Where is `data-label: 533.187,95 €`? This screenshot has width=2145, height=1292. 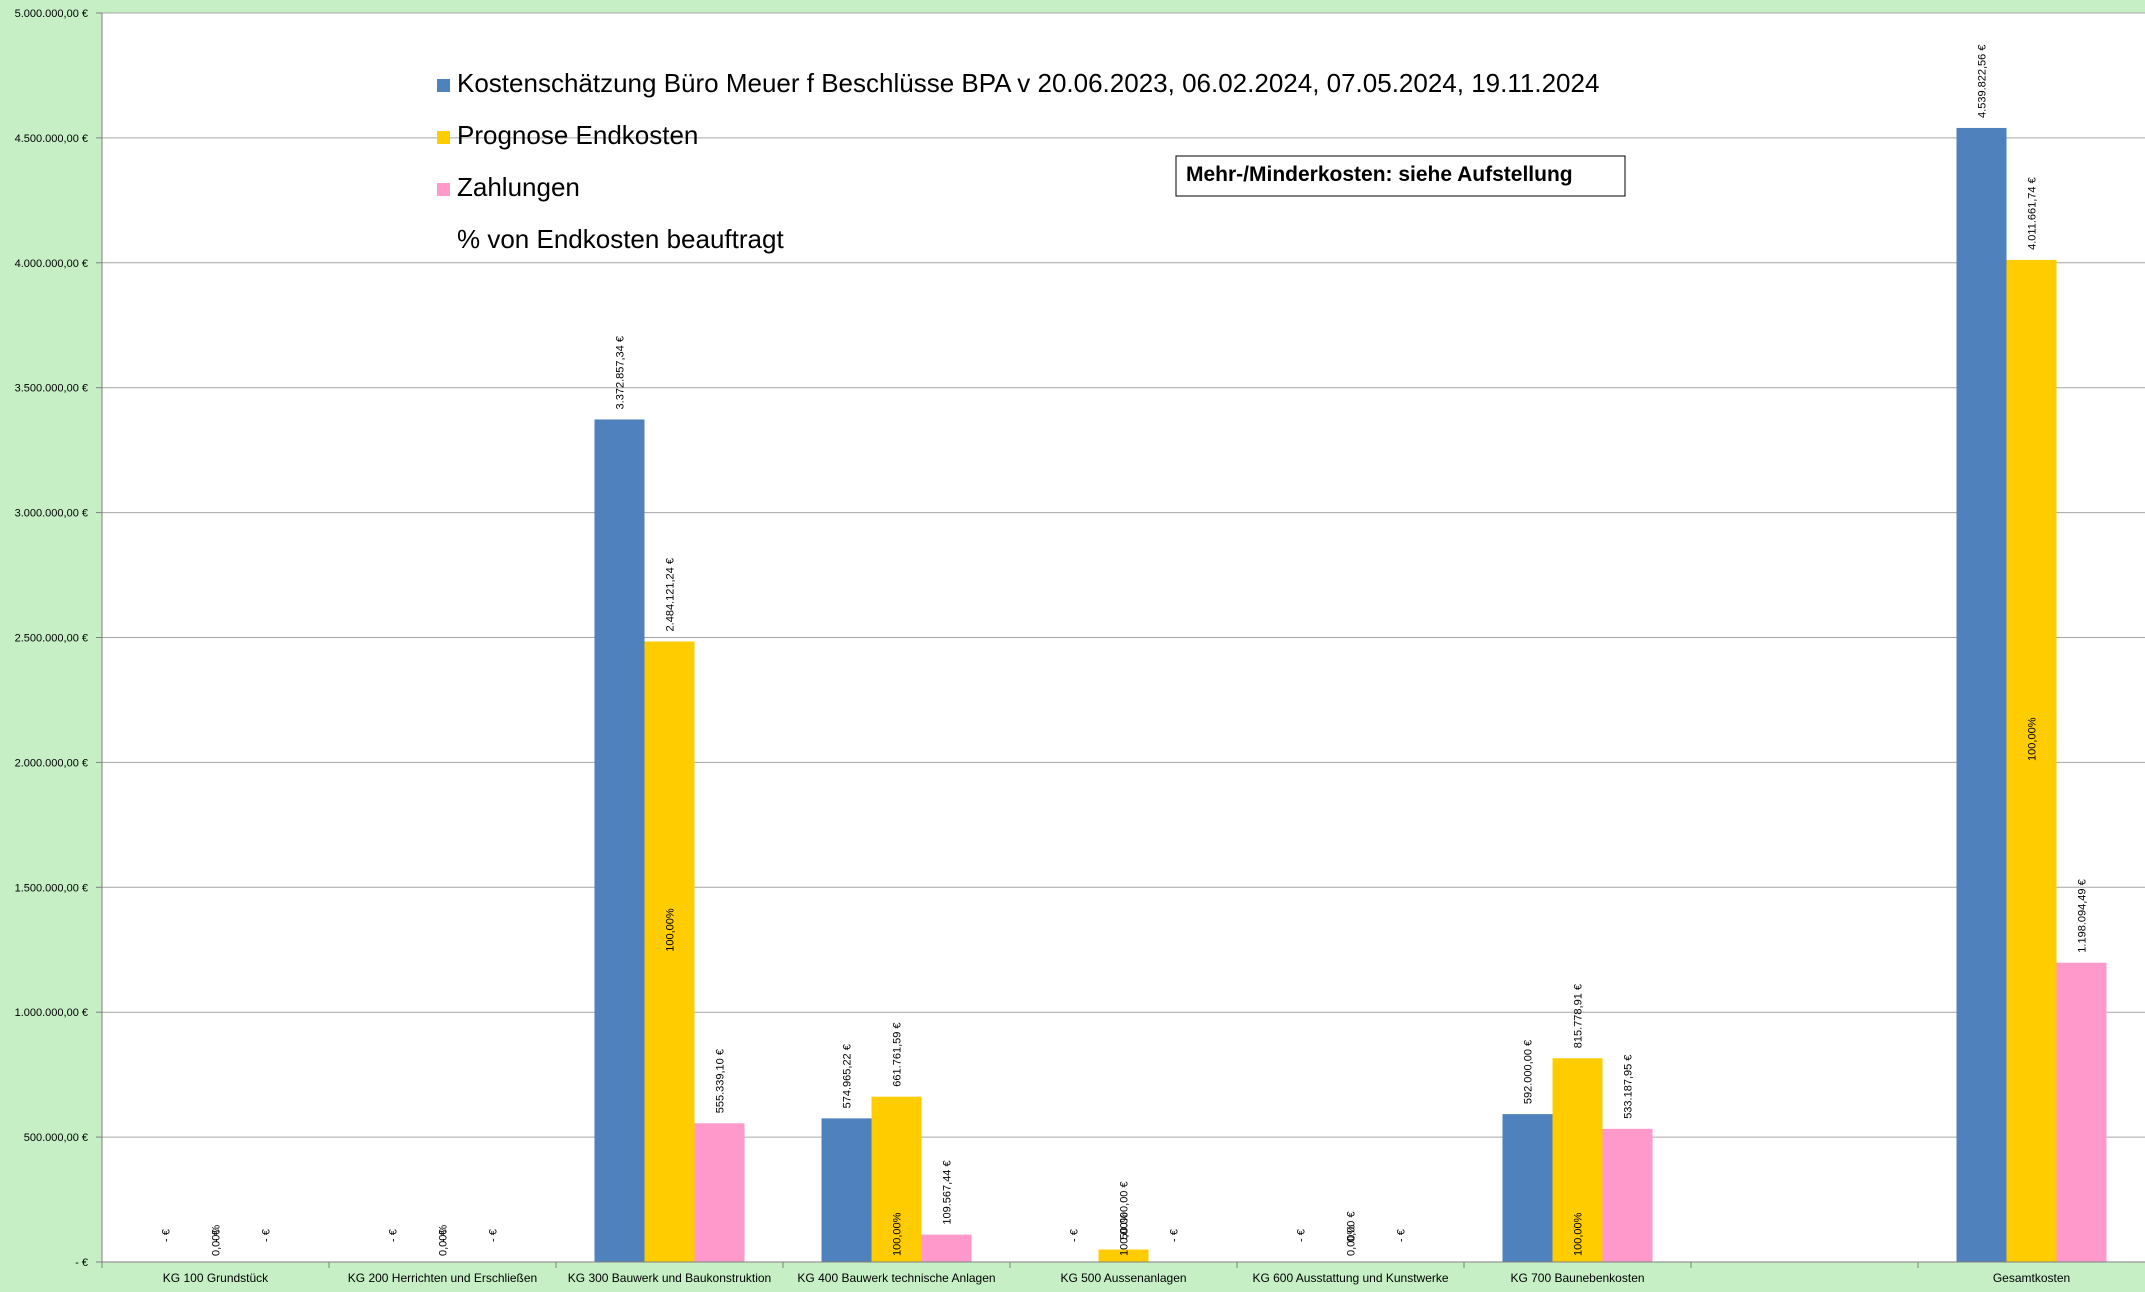
data-label: 533.187,95 € is located at coordinates (1629, 1087).